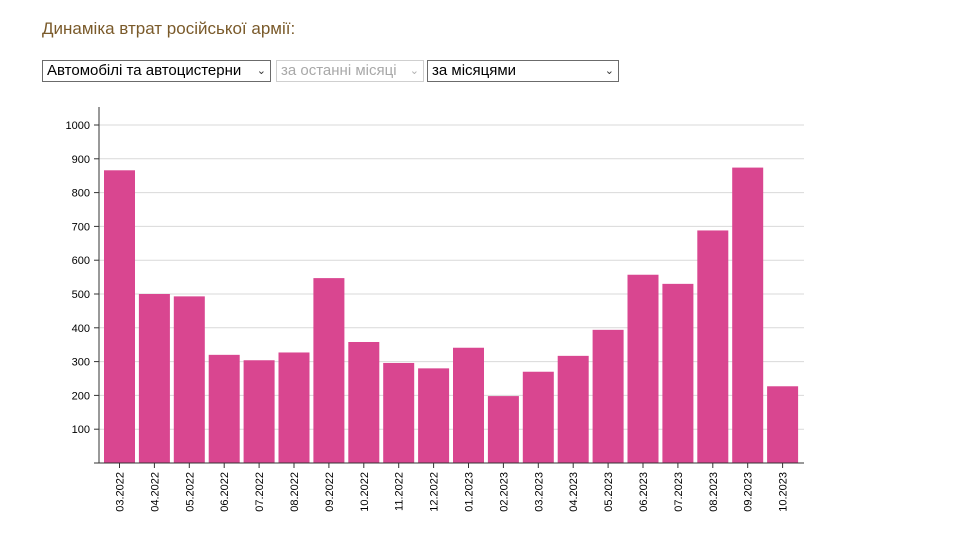  I want to click on y-tick-label: 700, so click(81, 227).